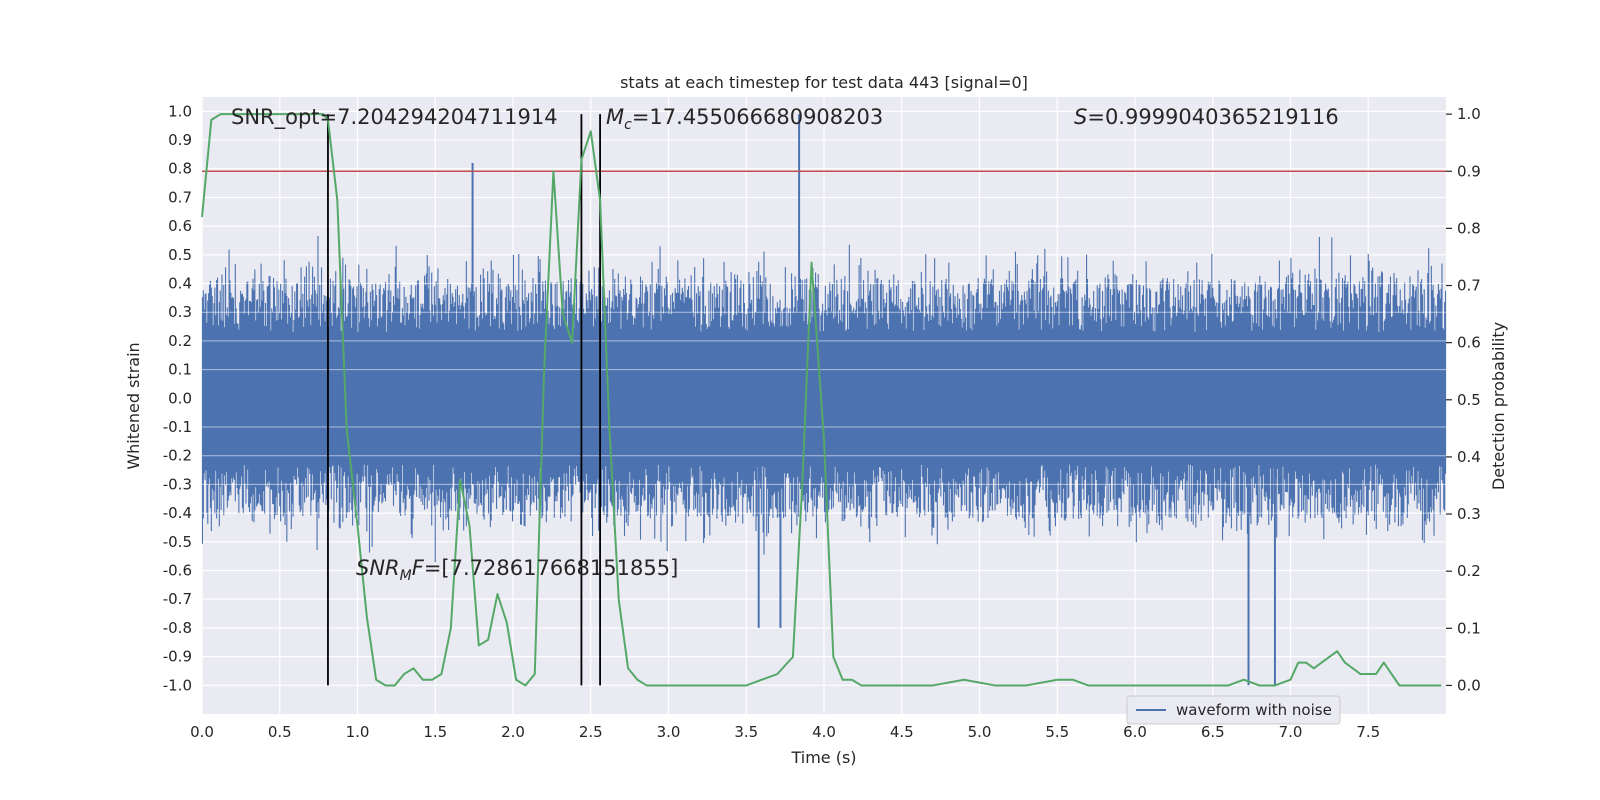 The height and width of the screenshot is (800, 1600). Describe the element at coordinates (980, 732) in the screenshot. I see `x-tick-label: 5.0` at that location.